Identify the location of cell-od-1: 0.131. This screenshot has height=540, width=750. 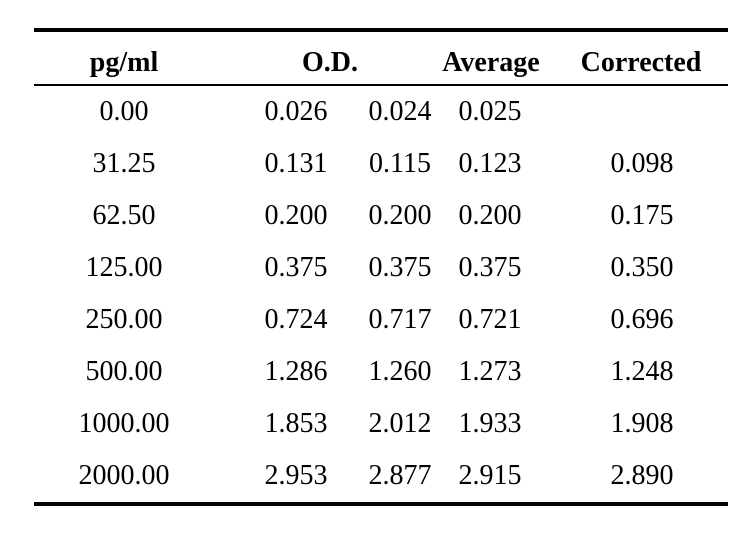
(296, 163).